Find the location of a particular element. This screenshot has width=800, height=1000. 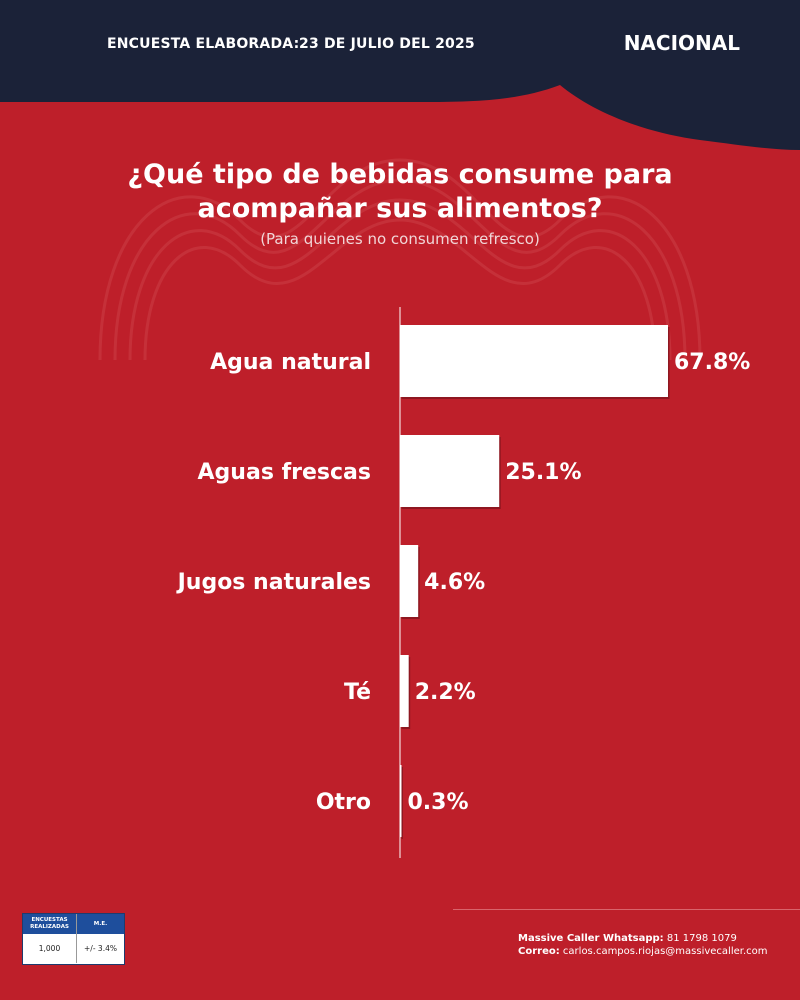

category-label: Otro is located at coordinates (343, 802).